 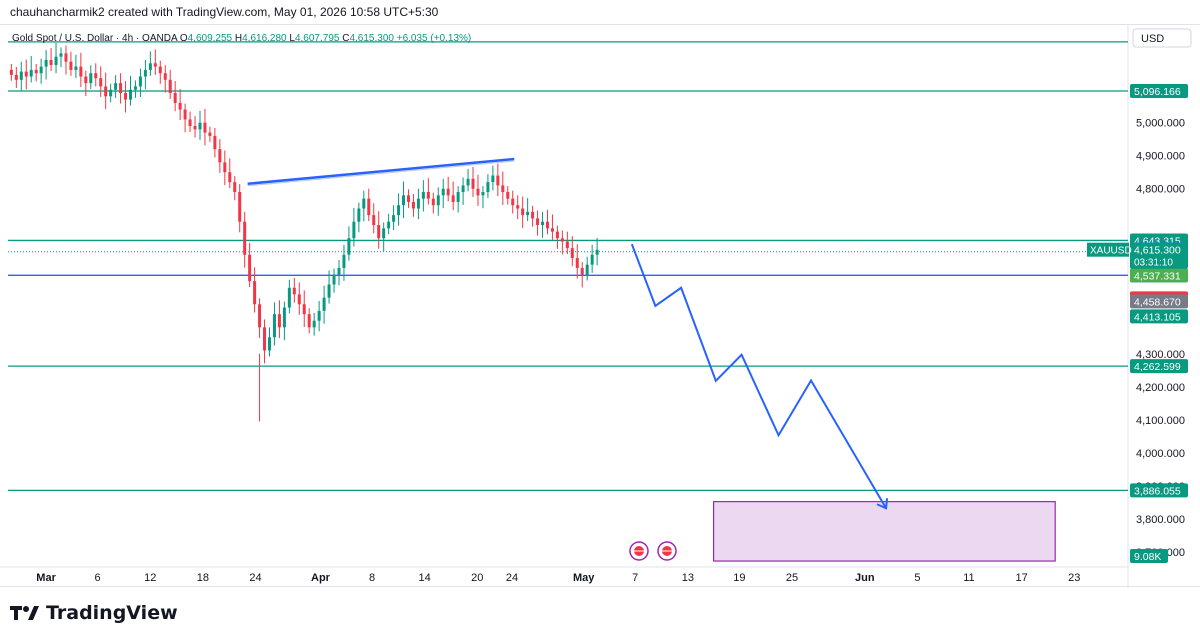 What do you see at coordinates (1157, 317) in the screenshot?
I see `price-badge-text: 4,413.105` at bounding box center [1157, 317].